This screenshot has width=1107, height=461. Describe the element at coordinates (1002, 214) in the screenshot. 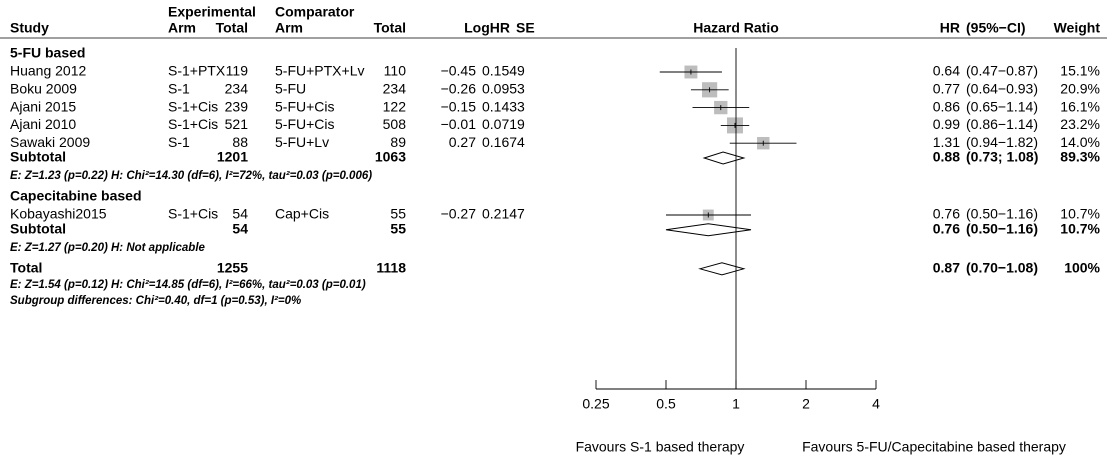

I see `ci: (0.50−1.16)` at that location.